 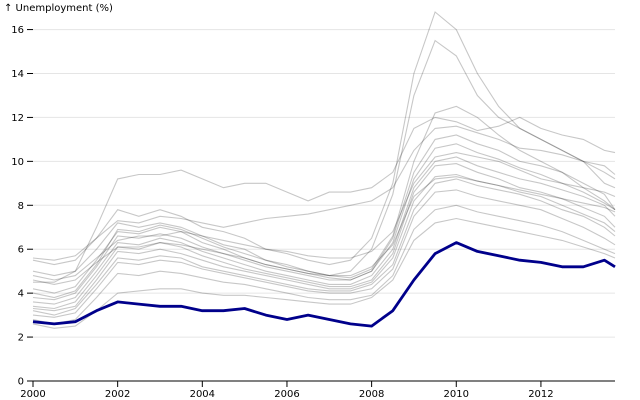 What do you see at coordinates (286, 394) in the screenshot?
I see `x-tick-label: 2006` at bounding box center [286, 394].